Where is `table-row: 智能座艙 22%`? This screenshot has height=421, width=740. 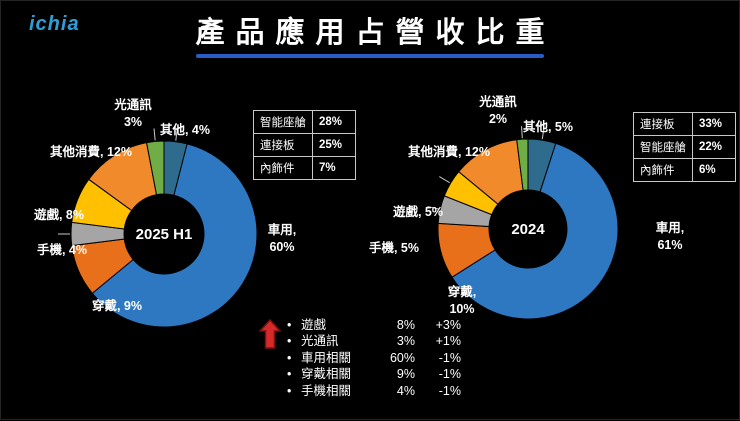
table-row: 智能座艙 22% is located at coordinates (684, 147).